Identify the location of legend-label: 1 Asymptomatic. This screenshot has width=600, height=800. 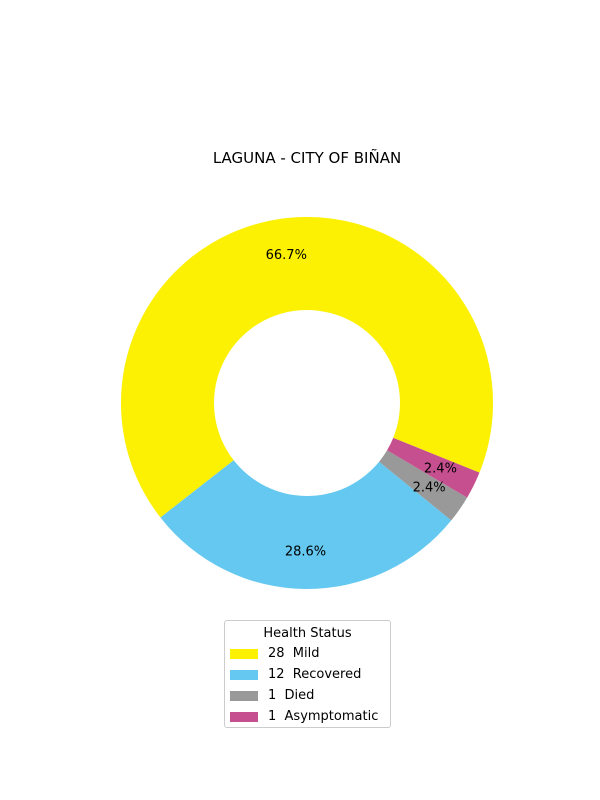
(323, 716).